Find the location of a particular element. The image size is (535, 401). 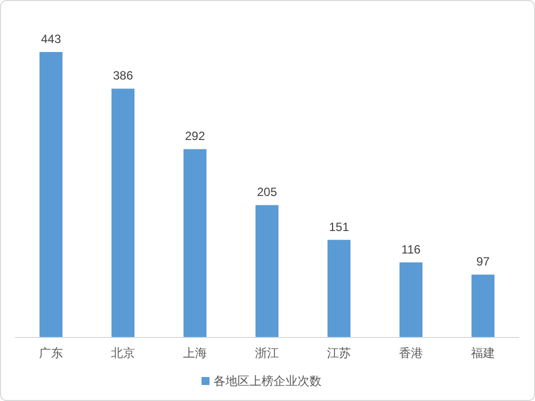

data-label: 386 is located at coordinates (123, 75).